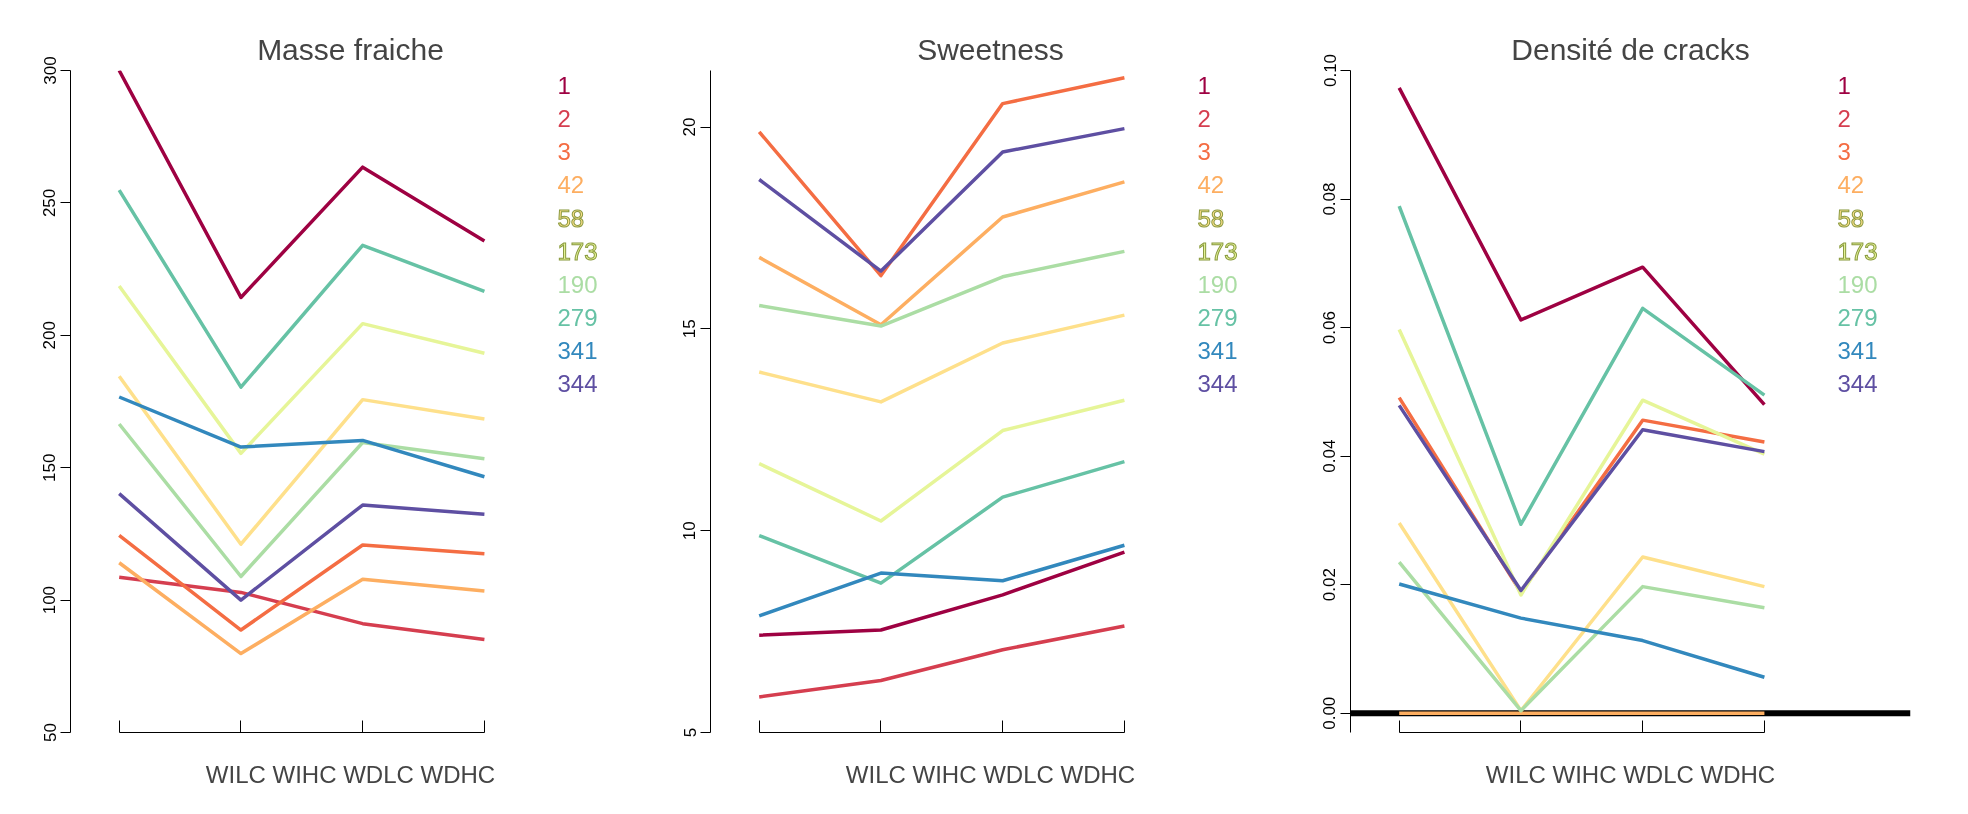 This screenshot has height=814, width=1968. I want to click on y-tick-label: 0.02, so click(1330, 585).